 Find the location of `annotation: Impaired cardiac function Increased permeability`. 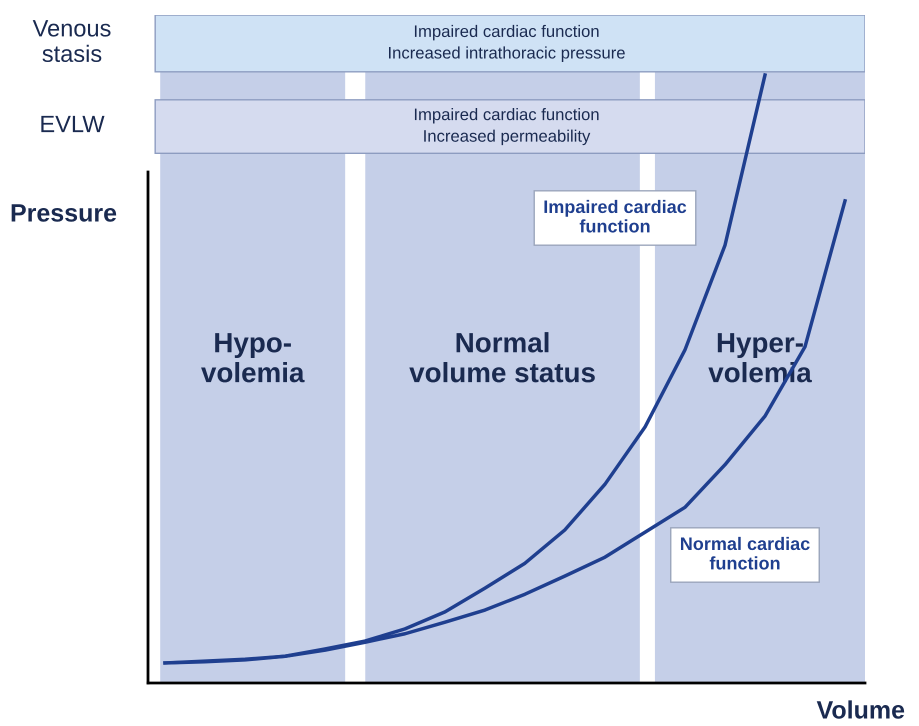

annotation: Impaired cardiac function Increased permeability is located at coordinates (506, 127).